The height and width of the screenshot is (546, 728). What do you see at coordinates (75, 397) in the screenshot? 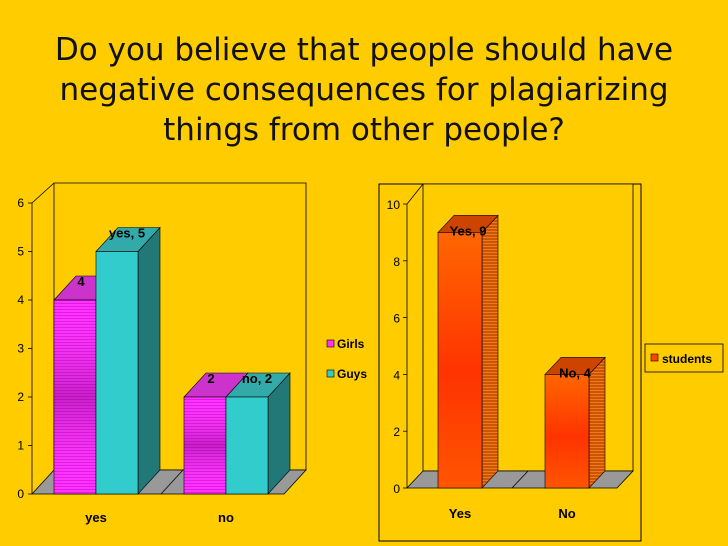
I see `left-bar-girls-yes-shade` at bounding box center [75, 397].